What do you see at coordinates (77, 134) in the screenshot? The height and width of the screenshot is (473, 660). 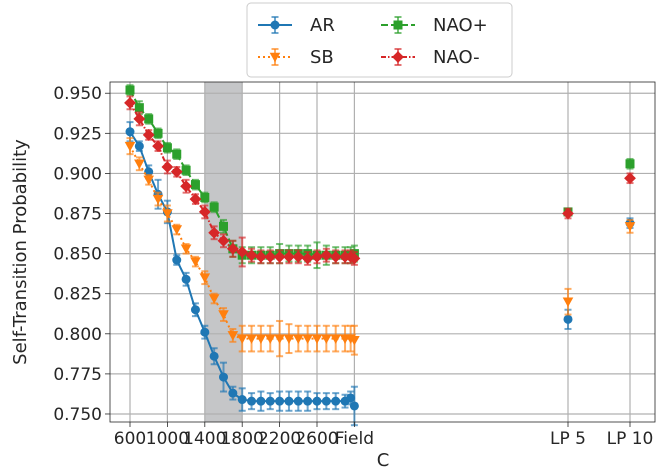 I see `y-tick-label: 0.925` at bounding box center [77, 134].